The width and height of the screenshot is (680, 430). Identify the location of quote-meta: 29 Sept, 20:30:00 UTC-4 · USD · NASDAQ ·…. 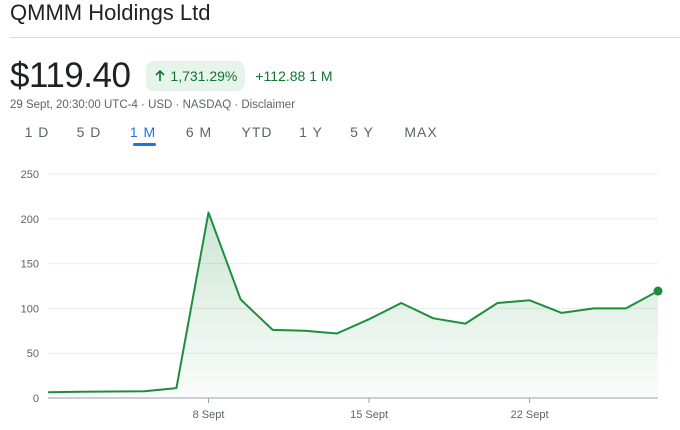
(153, 105).